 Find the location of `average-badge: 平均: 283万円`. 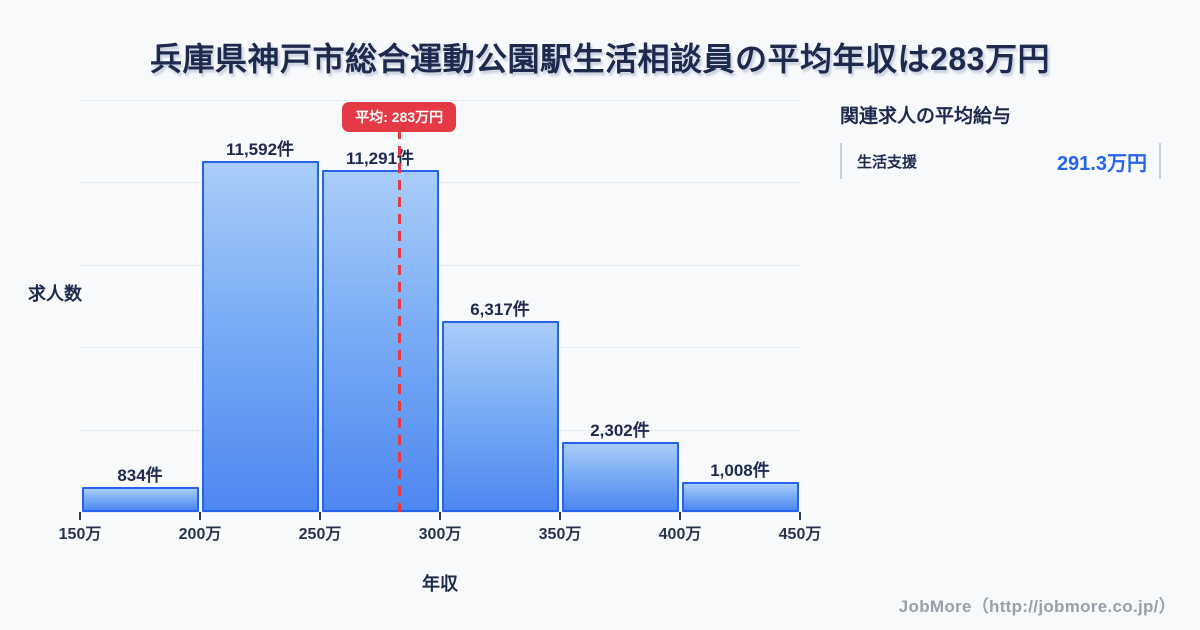

average-badge: 平均: 283万円 is located at coordinates (399, 117).